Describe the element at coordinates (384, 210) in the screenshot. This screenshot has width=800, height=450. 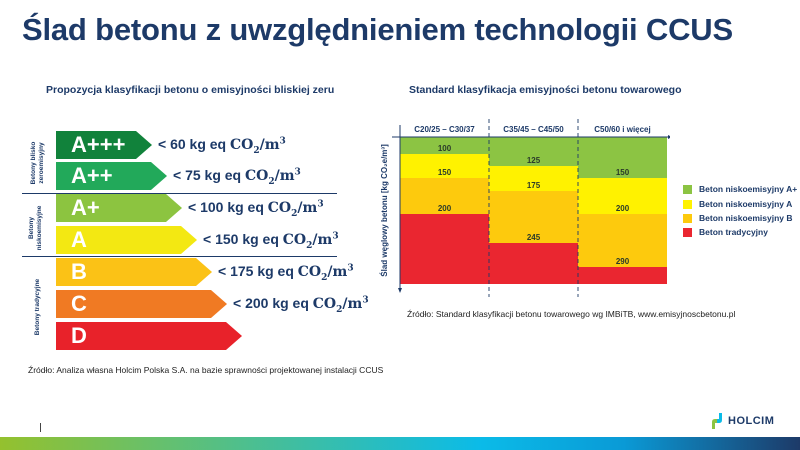
I see `y-axis-label: Ślad węglowy betonu [kg CO₂e/m³]` at that location.